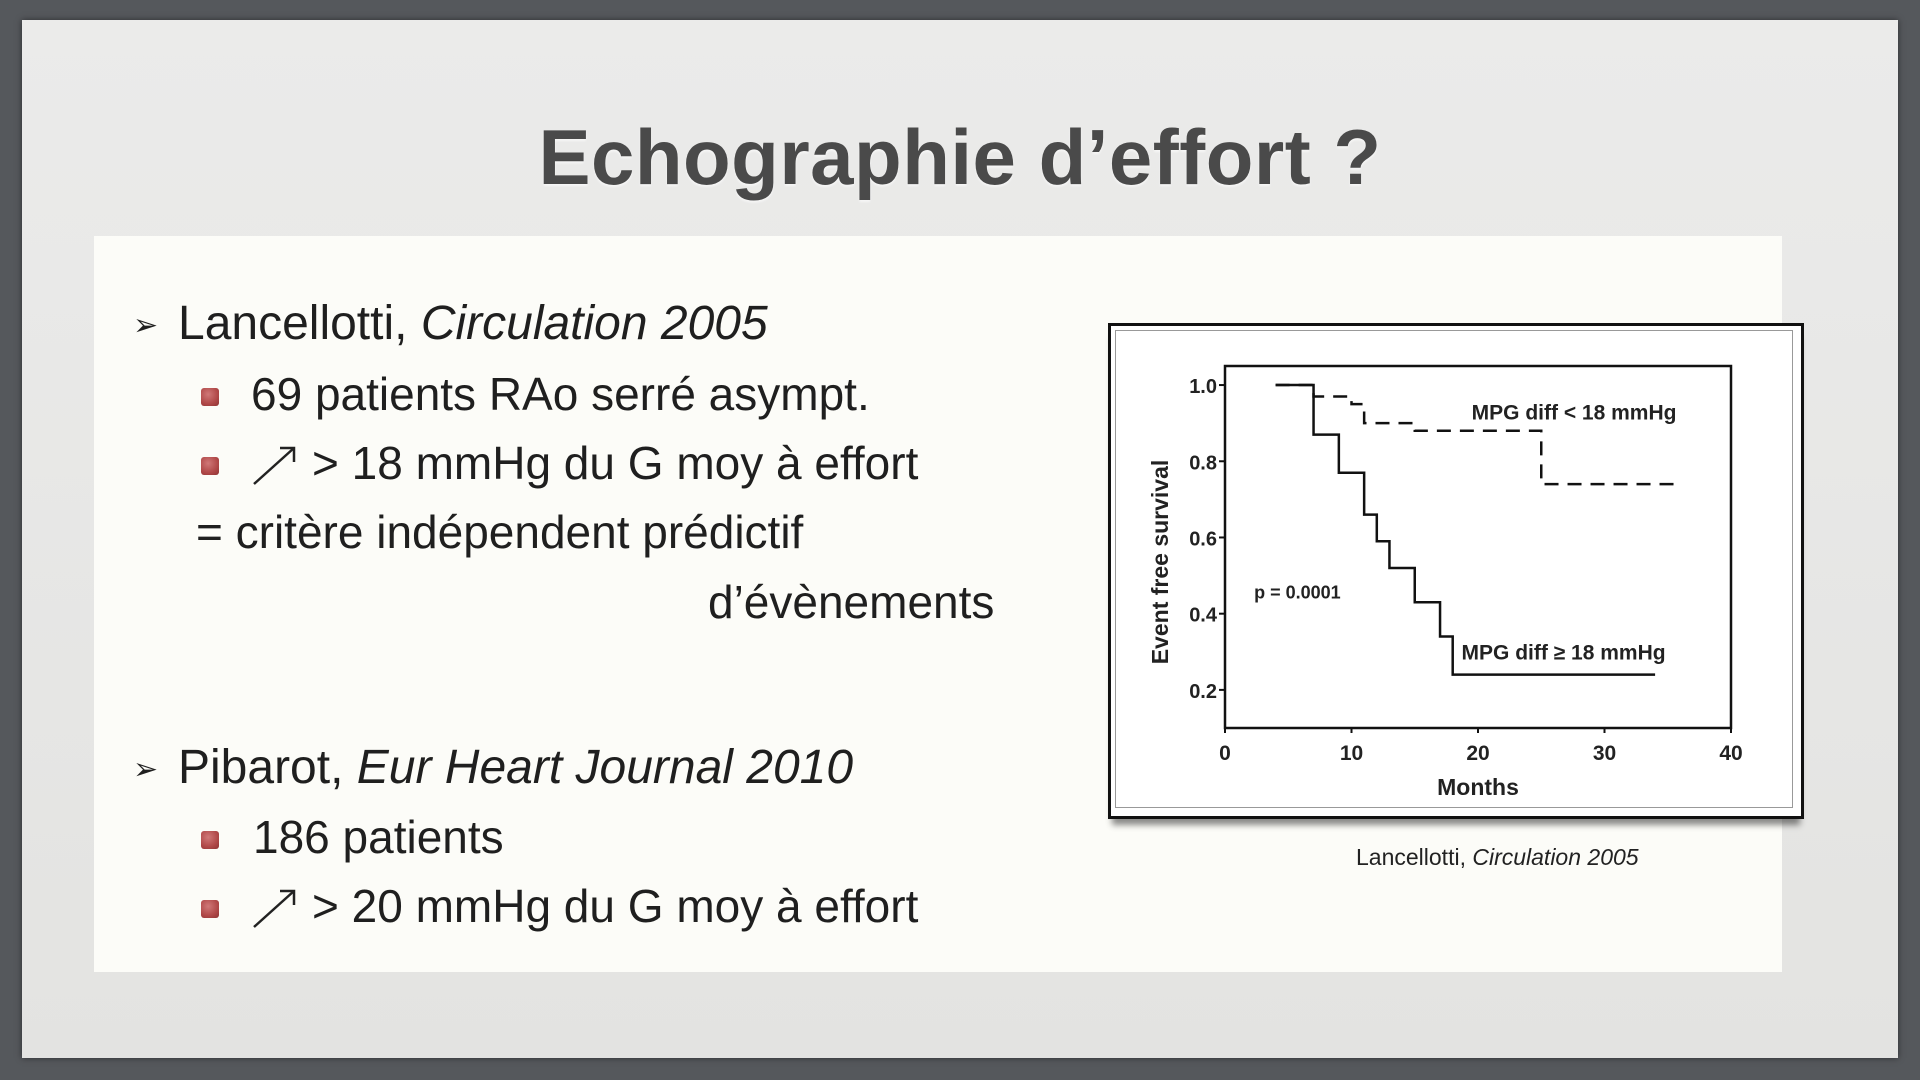 The width and height of the screenshot is (1920, 1080). What do you see at coordinates (1203, 692) in the screenshot?
I see `y-tick-label: 0.2` at bounding box center [1203, 692].